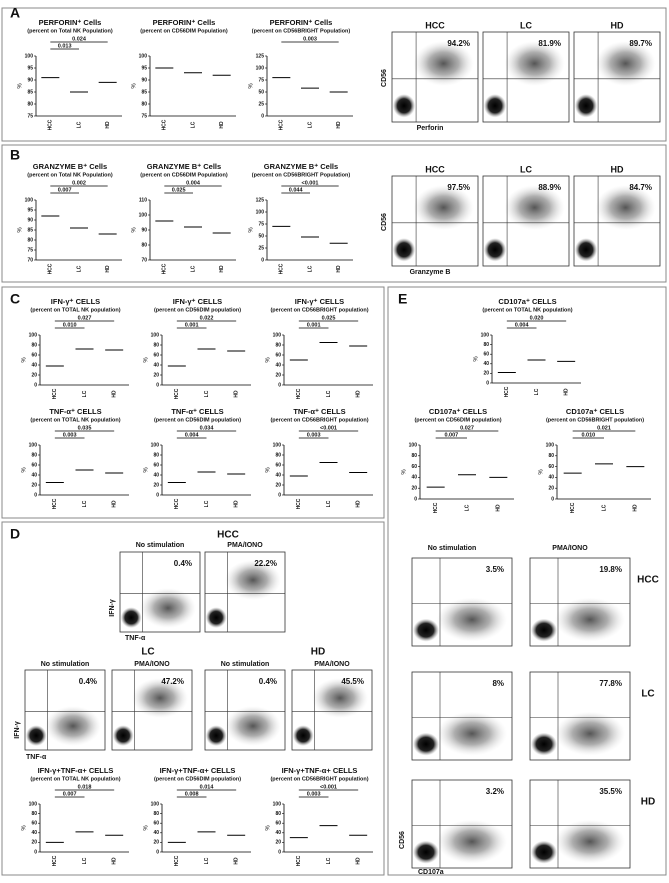 This screenshot has height=883, width=669. I want to click on flow-x-label: Granzyme B, so click(430, 272).